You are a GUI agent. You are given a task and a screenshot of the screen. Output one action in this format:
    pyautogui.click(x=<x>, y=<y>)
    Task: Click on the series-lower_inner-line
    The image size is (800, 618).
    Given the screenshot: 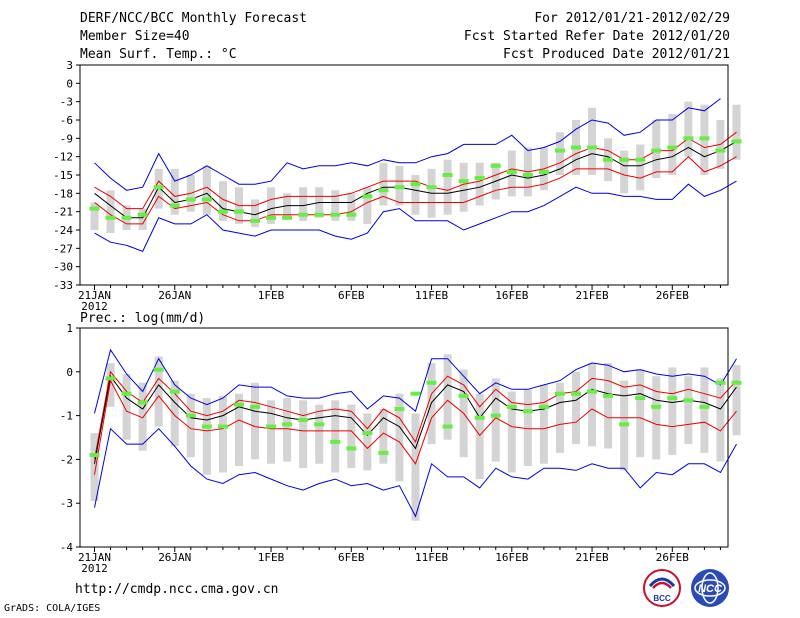 What is the action you would take?
    pyautogui.click(x=415, y=190)
    